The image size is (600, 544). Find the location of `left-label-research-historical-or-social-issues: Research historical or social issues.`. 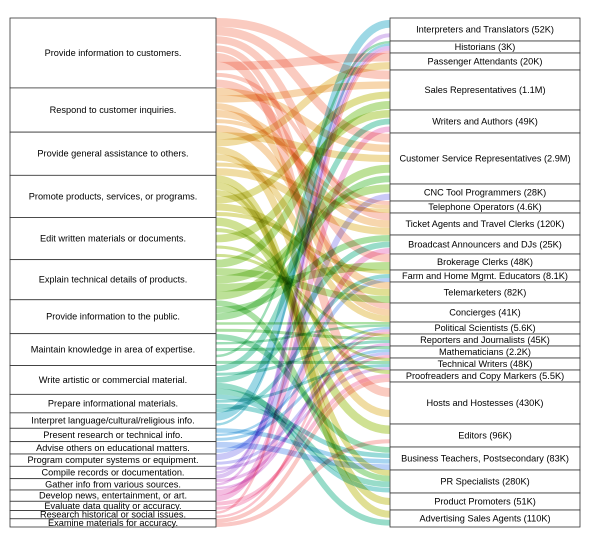

left-label-research-historical-or-social-issues: Research historical or social issues. is located at coordinates (113, 515).